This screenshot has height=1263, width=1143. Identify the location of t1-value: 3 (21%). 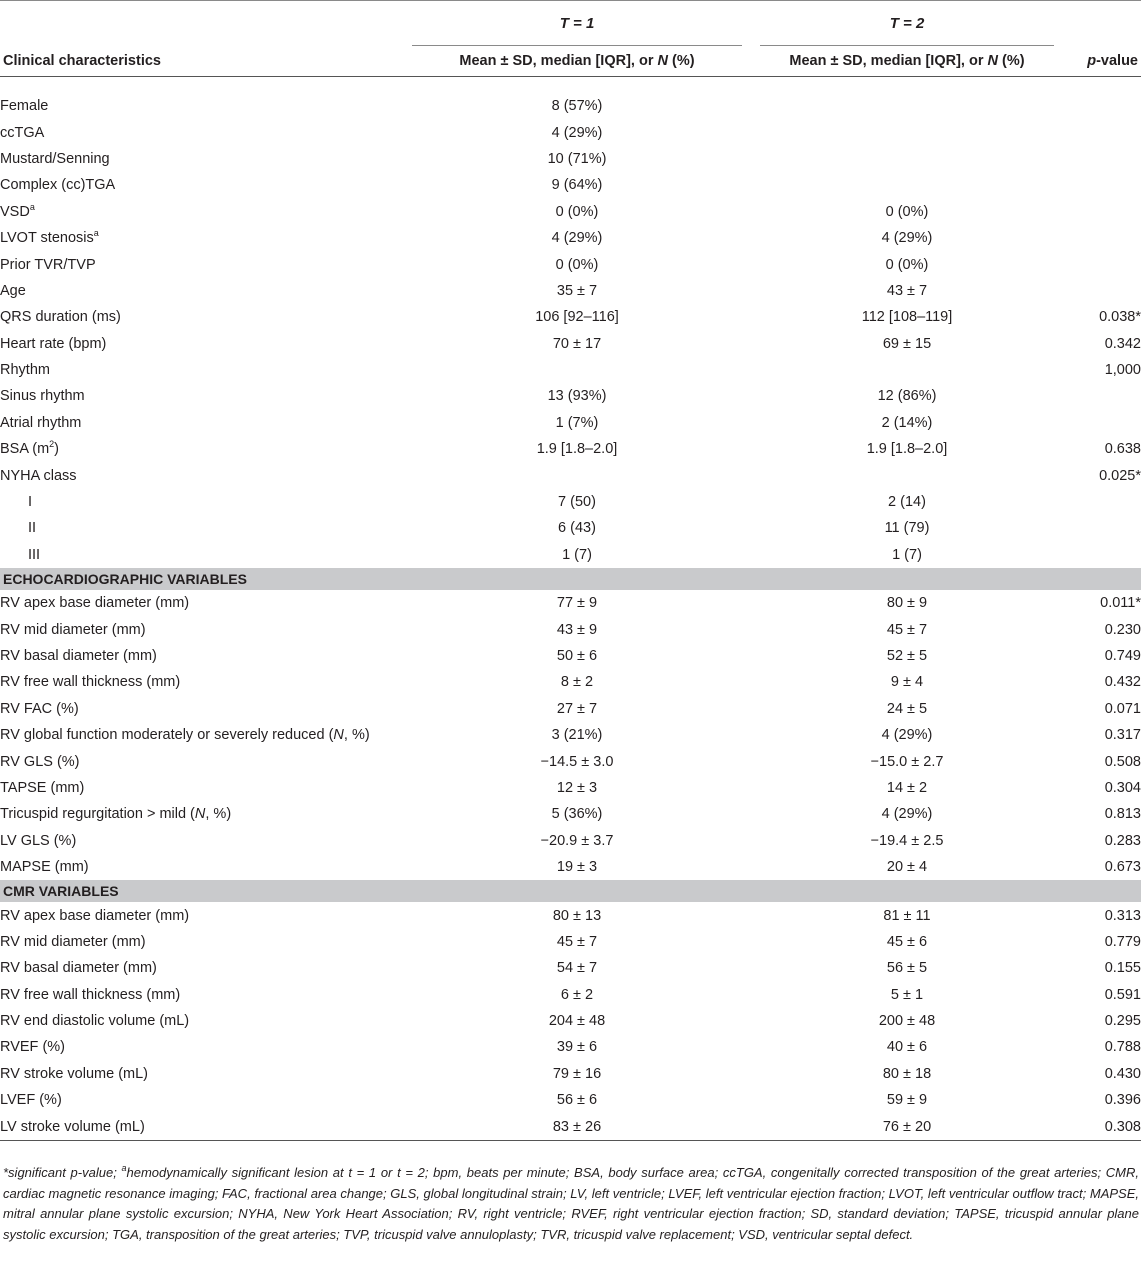
(577, 735).